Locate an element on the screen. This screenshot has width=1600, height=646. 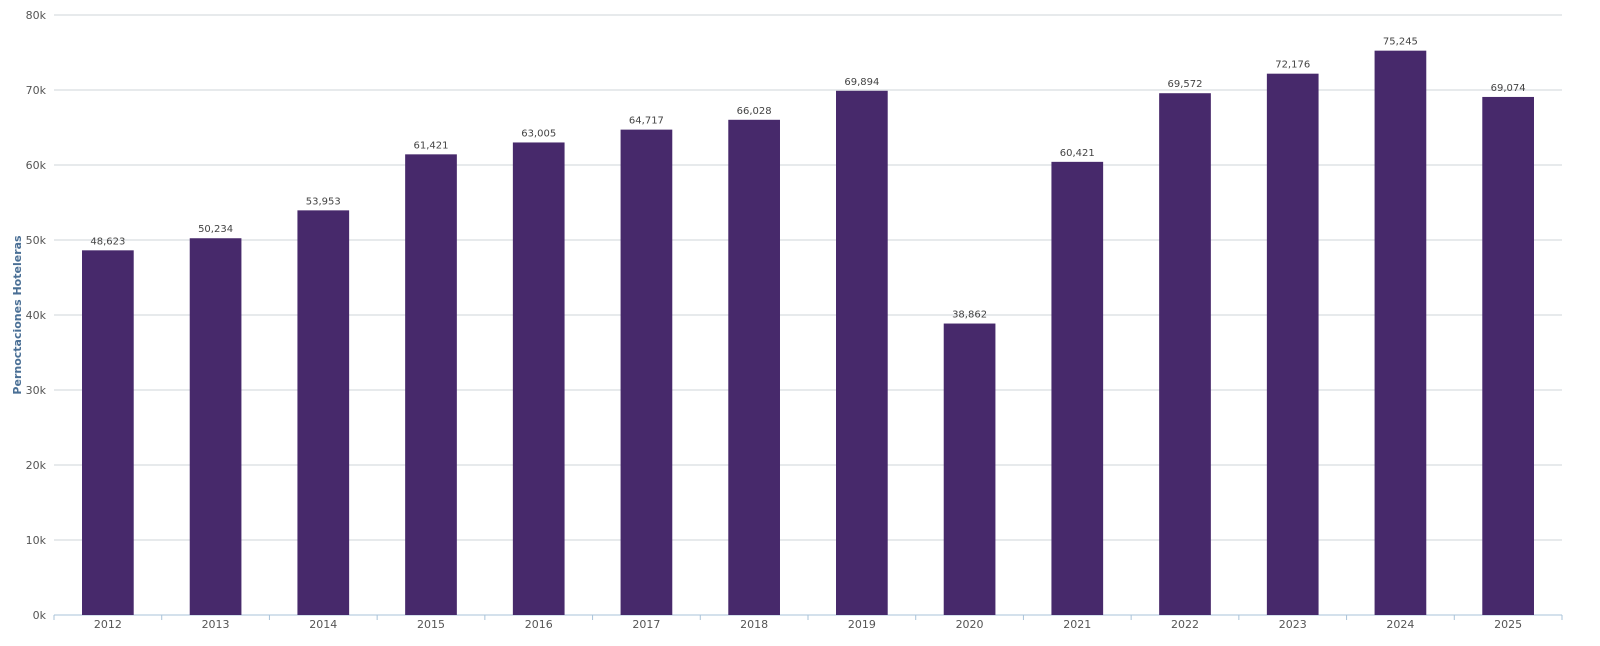
x-tick-label: 2019 is located at coordinates (862, 624).